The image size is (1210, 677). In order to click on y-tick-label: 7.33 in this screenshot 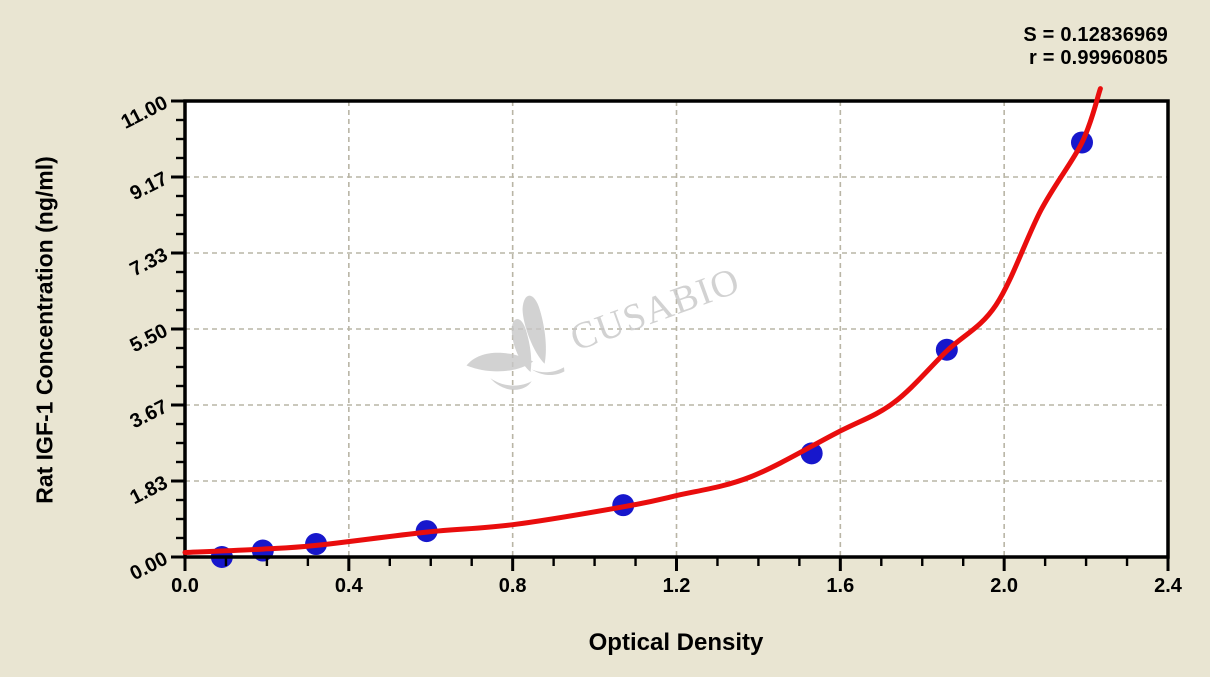, I will do `click(149, 262)`.